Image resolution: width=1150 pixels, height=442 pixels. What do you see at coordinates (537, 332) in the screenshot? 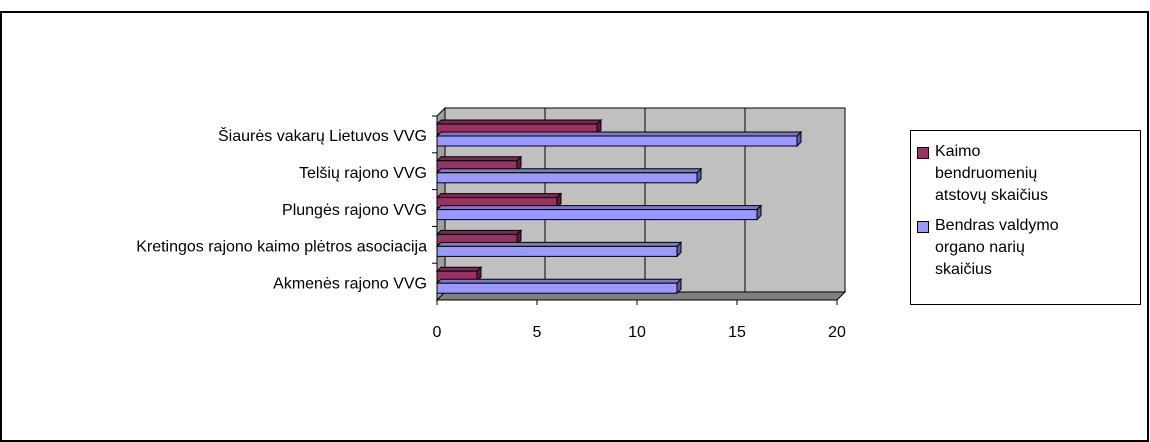
I see `x-tick-label: 5` at bounding box center [537, 332].